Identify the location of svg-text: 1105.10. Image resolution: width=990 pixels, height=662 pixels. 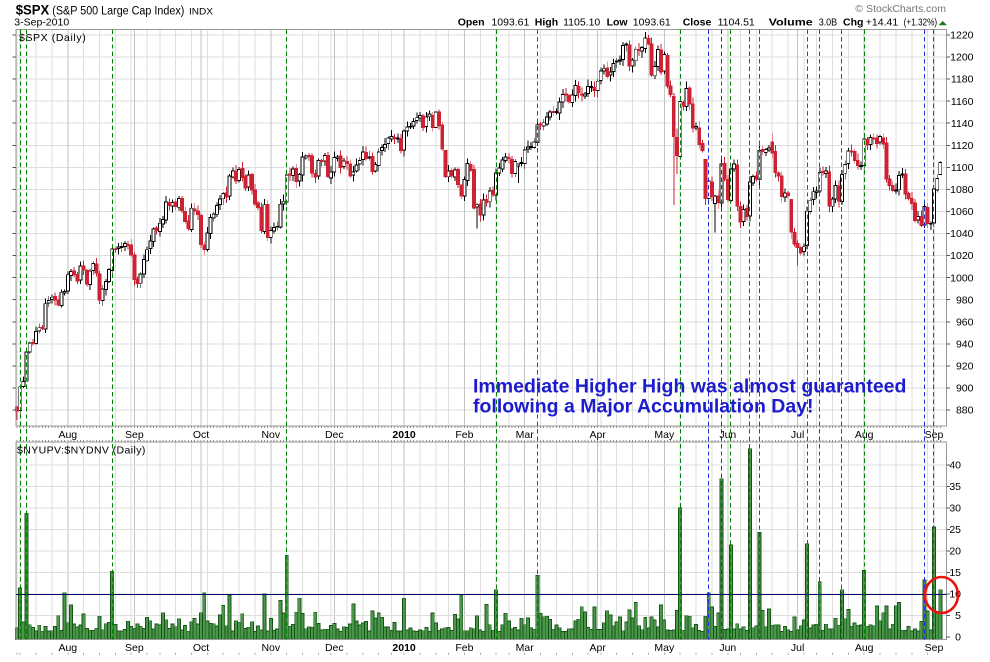
(581, 23).